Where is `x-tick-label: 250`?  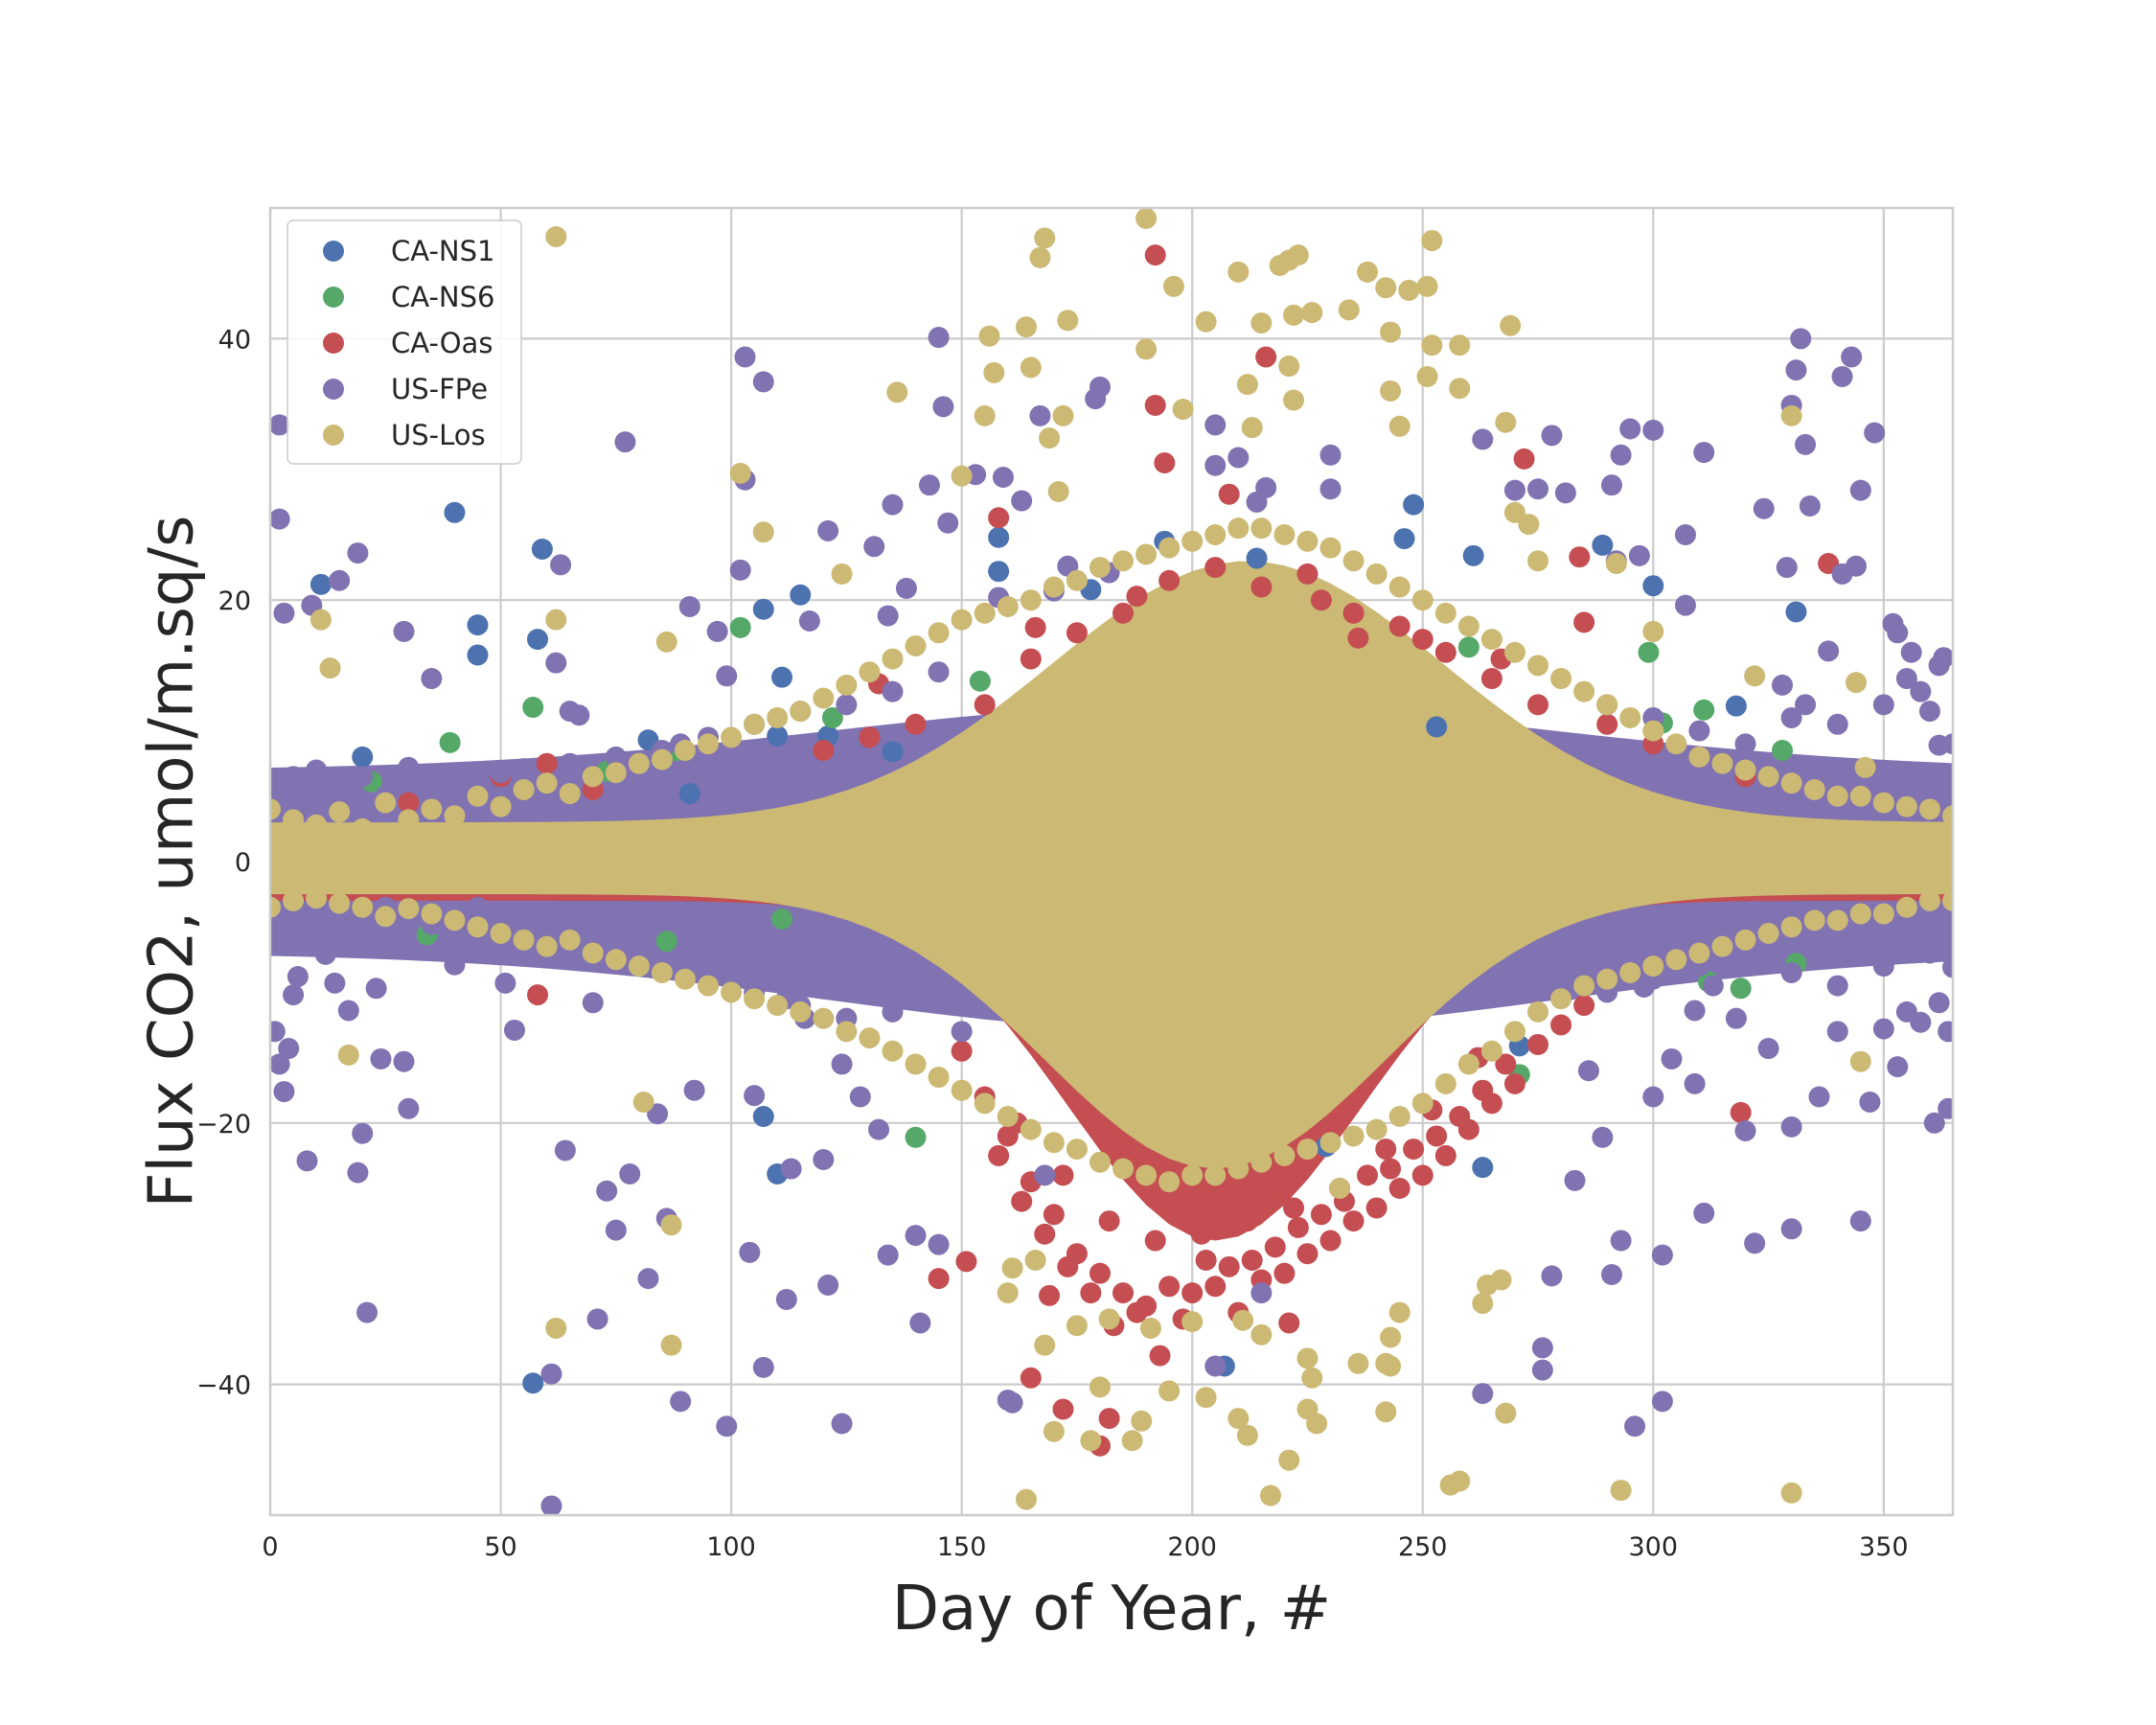 x-tick-label: 250 is located at coordinates (1423, 1547).